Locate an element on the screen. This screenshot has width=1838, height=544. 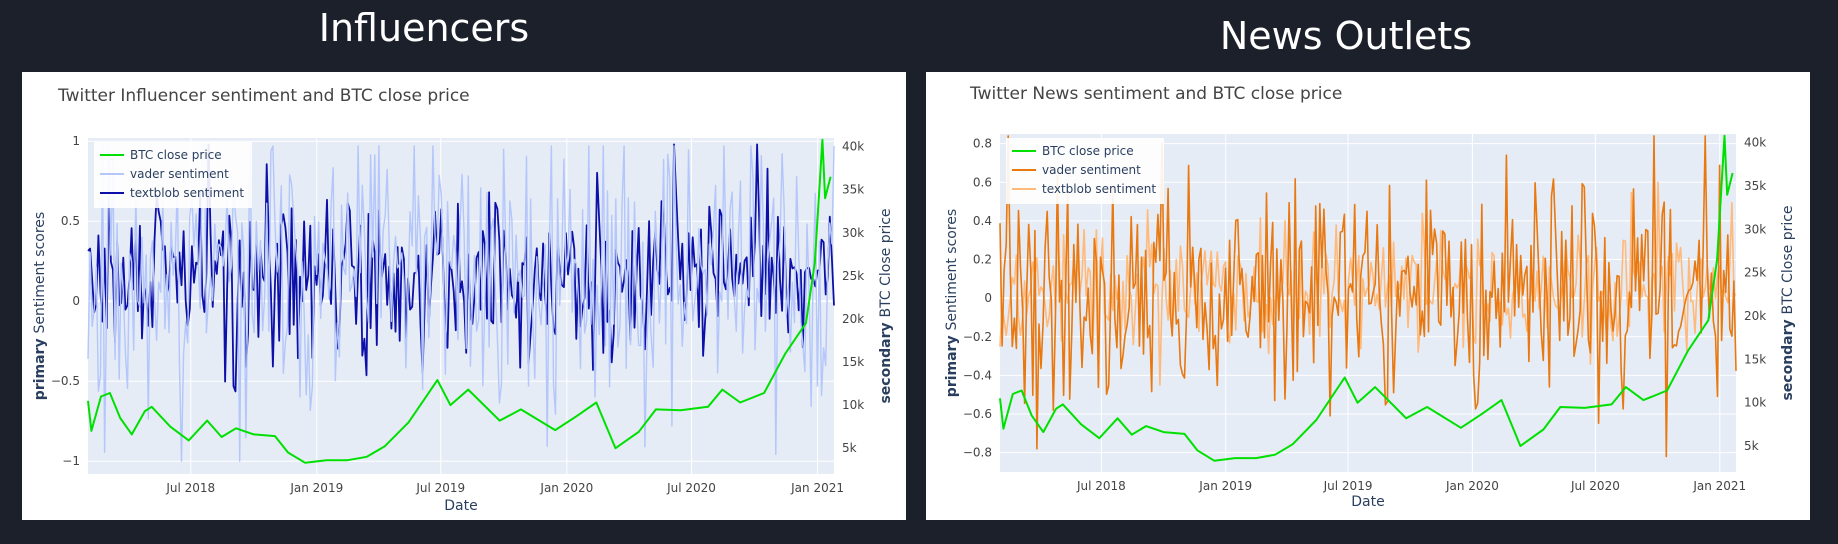
y-tick-label: −0.6 is located at coordinates (977, 414).